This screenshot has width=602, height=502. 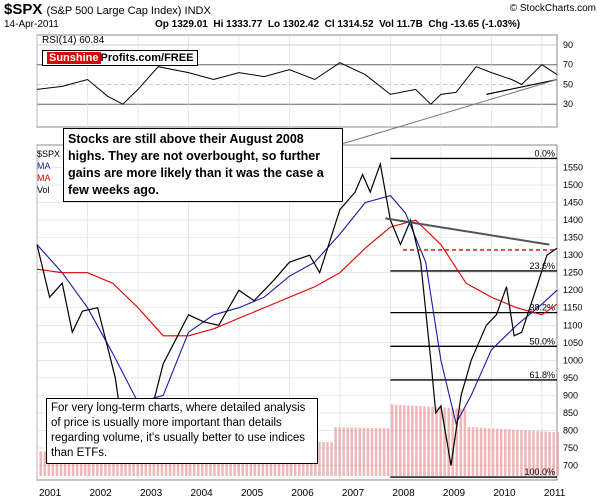 I want to click on fibonacci-label: 61.8%, so click(x=542, y=375).